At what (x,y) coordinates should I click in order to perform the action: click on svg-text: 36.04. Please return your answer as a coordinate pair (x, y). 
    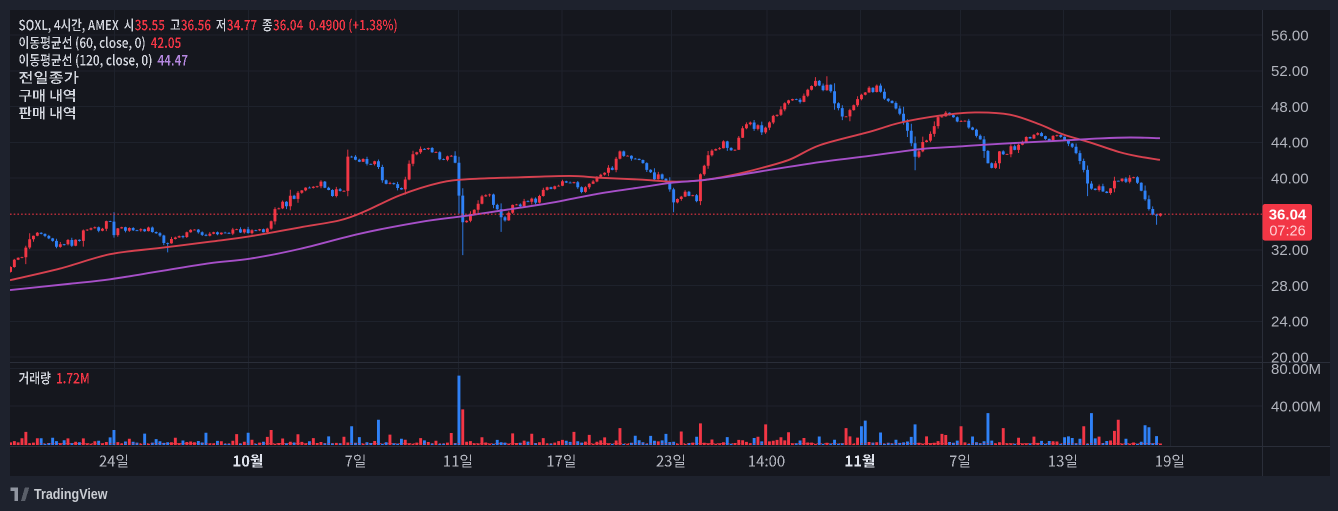
    Looking at the image, I should click on (1288, 215).